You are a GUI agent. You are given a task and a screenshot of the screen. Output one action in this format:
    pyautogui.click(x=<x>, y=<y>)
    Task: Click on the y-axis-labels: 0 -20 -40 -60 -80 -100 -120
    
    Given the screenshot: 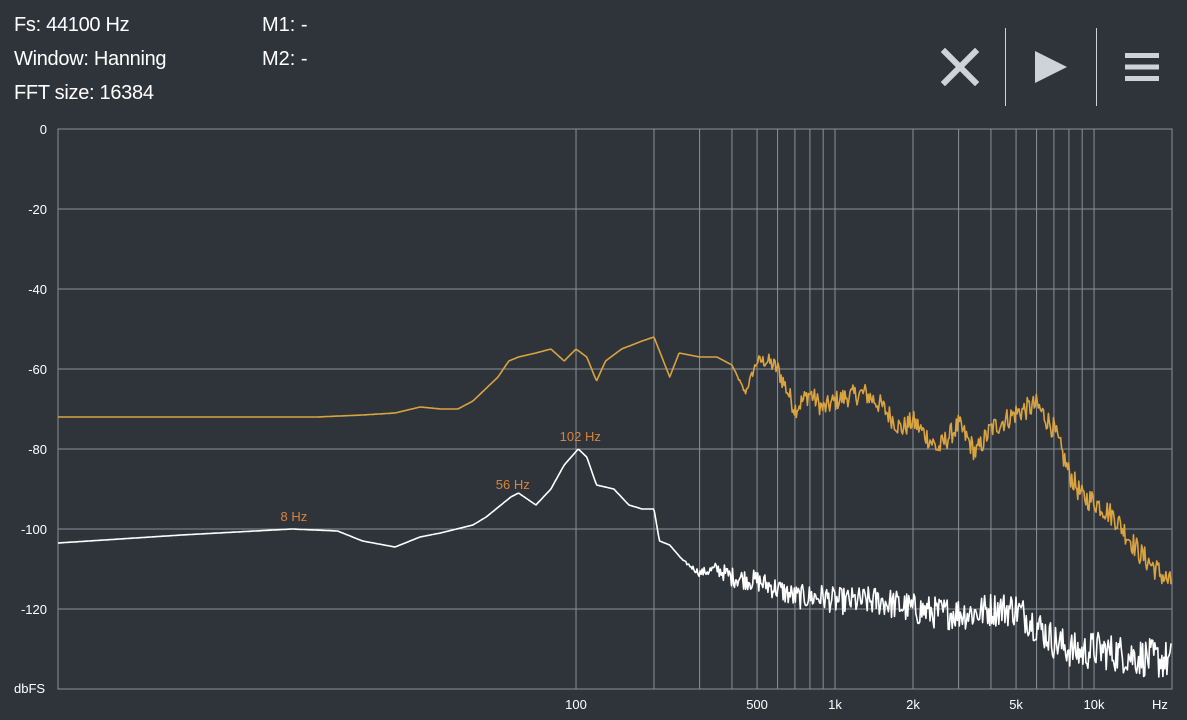 What is the action you would take?
    pyautogui.click(x=34, y=369)
    